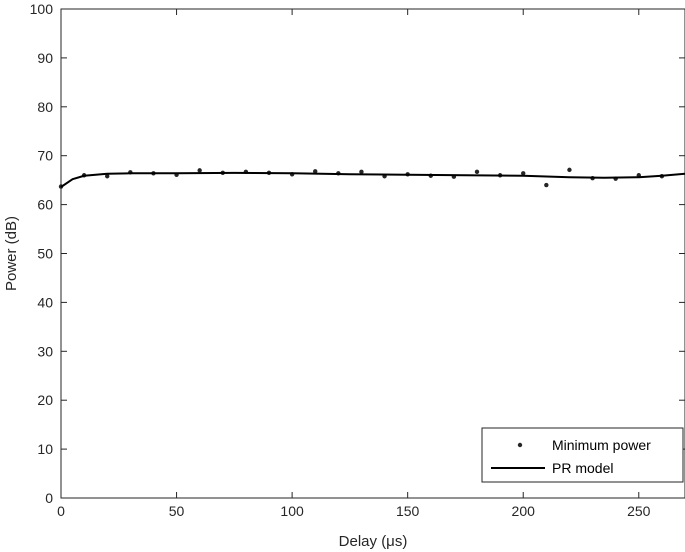 This screenshot has height=552, width=685. I want to click on legend-label-minimum-power: Minimum power, so click(601, 445).